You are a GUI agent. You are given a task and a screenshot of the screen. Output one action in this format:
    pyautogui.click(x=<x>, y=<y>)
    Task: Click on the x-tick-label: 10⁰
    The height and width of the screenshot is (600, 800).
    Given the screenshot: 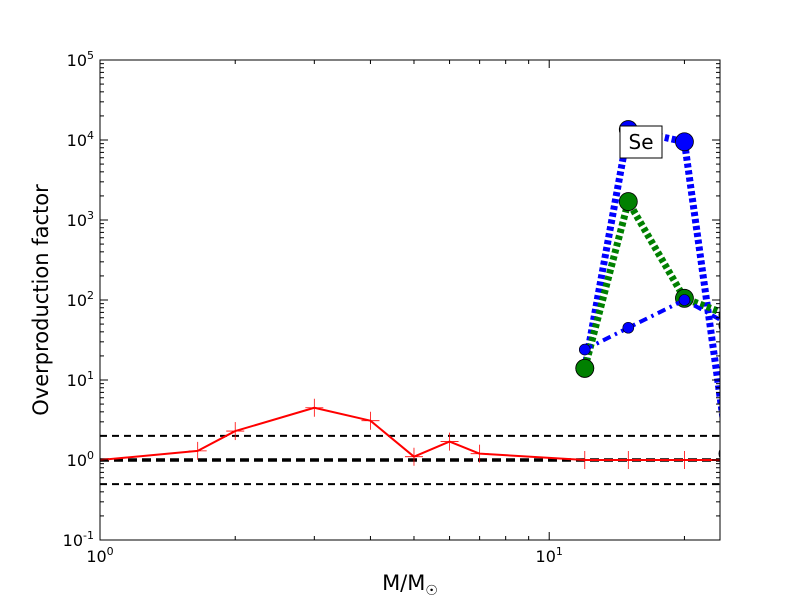 What is the action you would take?
    pyautogui.click(x=99, y=555)
    